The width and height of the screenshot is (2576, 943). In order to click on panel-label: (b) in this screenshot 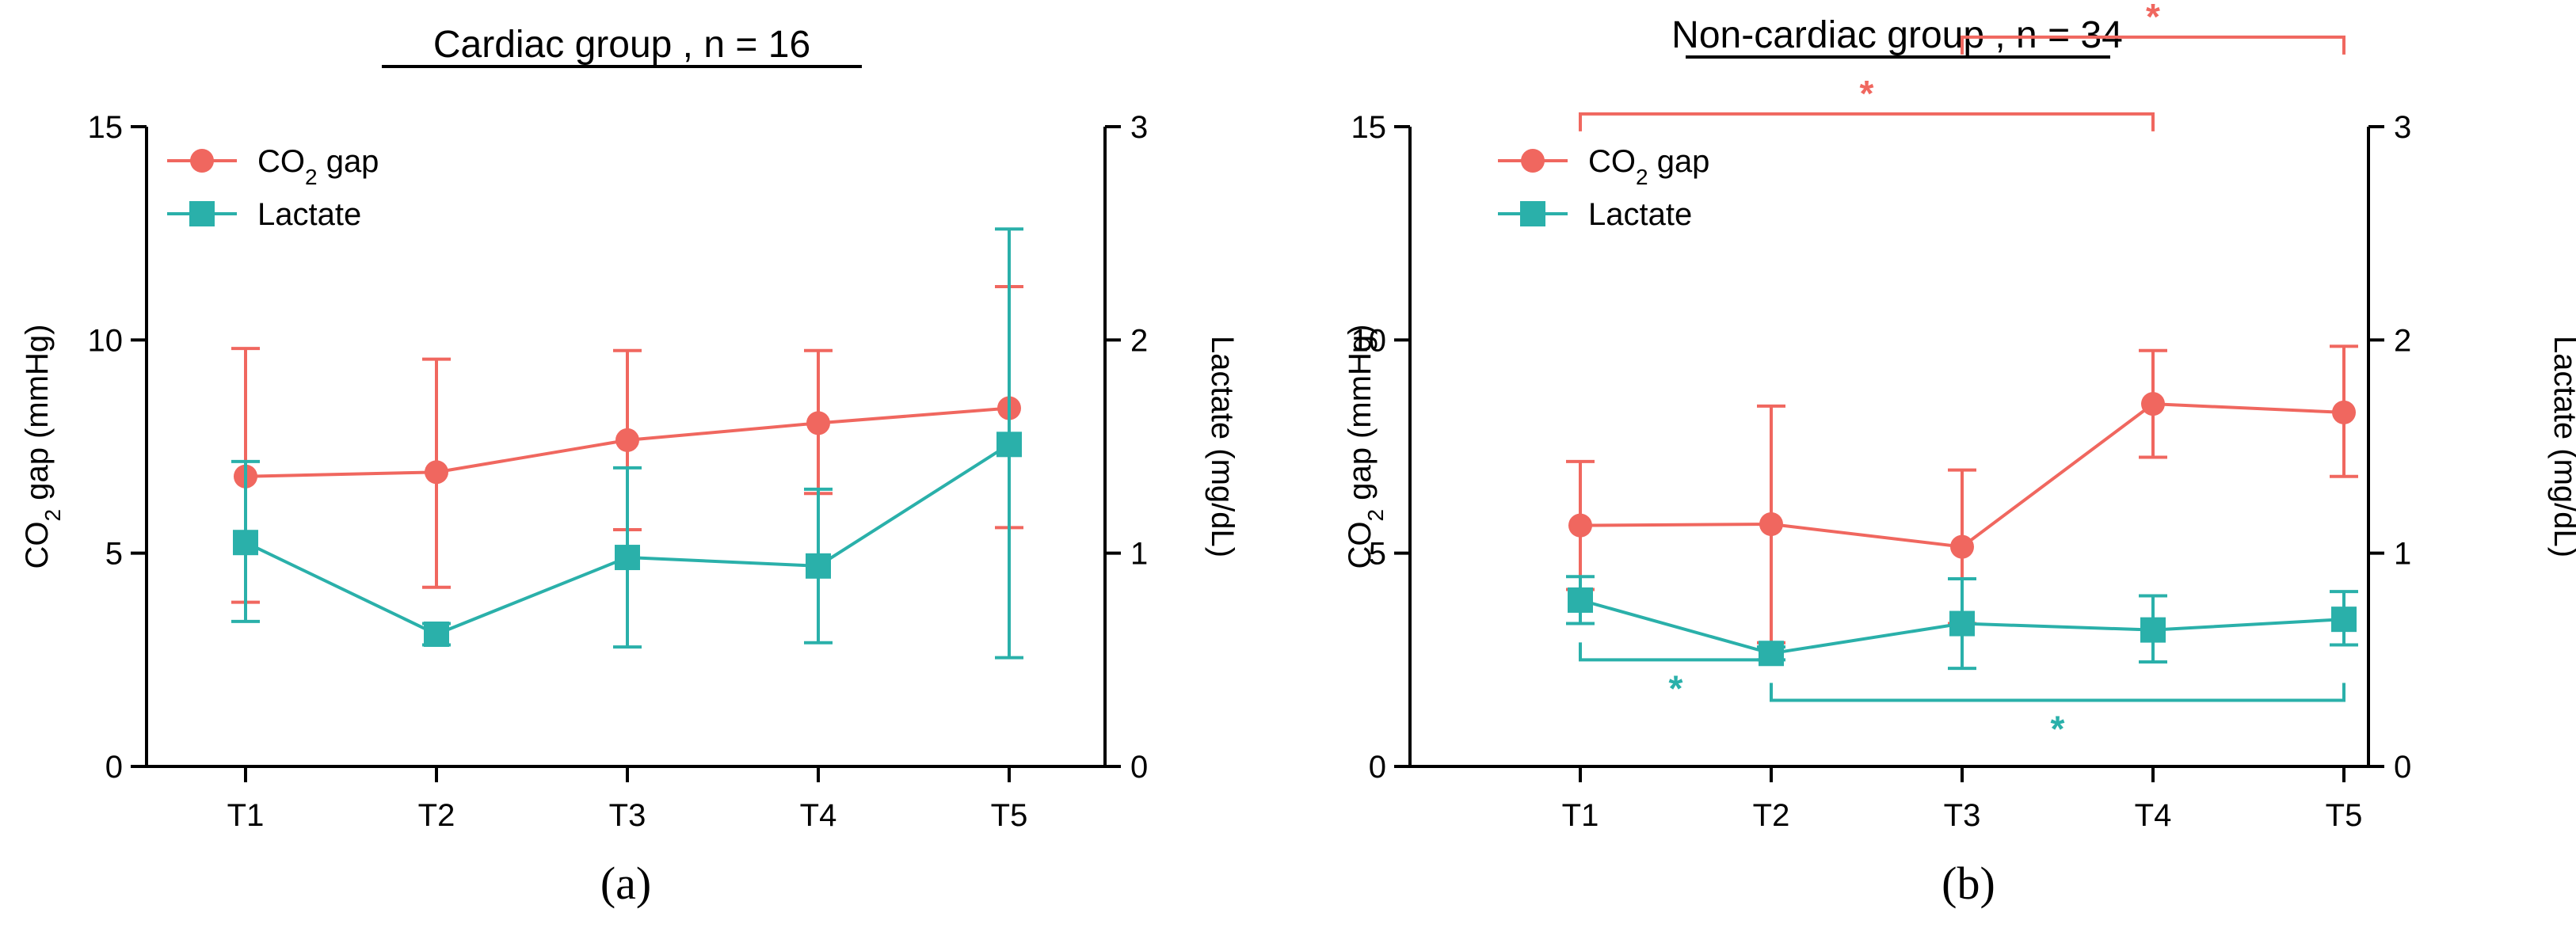, I will do `click(1968, 883)`.